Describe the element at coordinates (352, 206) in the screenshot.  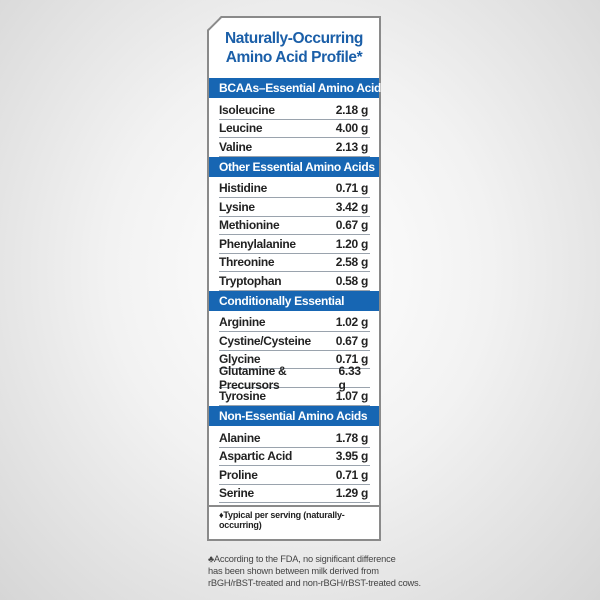
I see `amino-acid-value: 3.42 g` at that location.